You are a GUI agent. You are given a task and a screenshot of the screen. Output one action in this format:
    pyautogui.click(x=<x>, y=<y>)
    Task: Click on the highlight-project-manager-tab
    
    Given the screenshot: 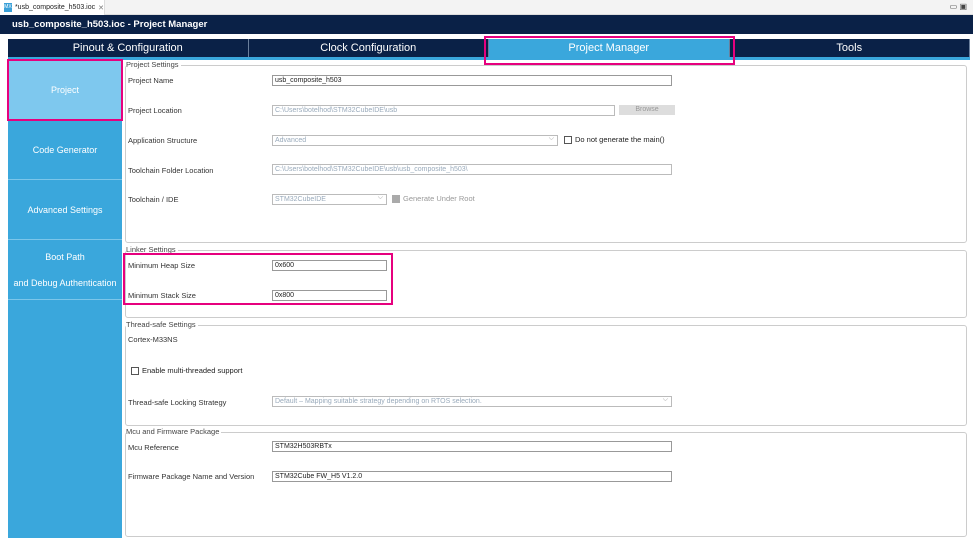 What is the action you would take?
    pyautogui.click(x=609, y=50)
    